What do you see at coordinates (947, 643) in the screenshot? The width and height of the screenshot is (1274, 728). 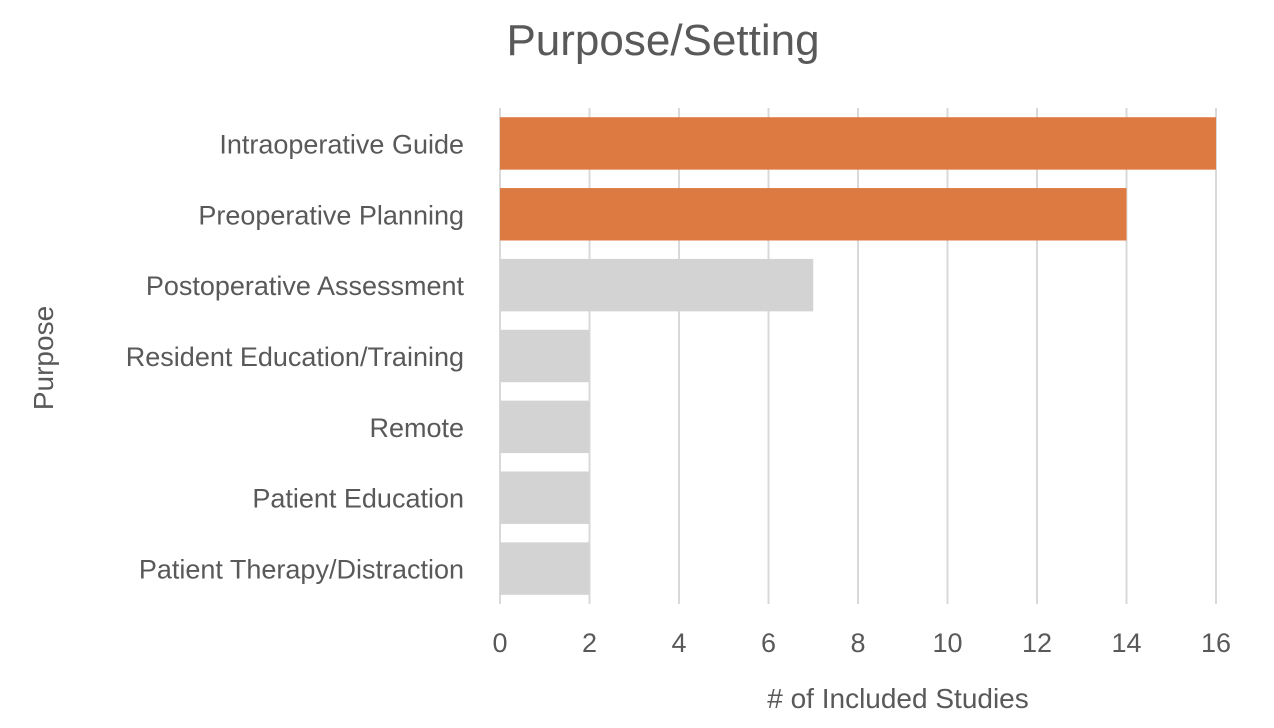 I see `x-tick-label: 10` at bounding box center [947, 643].